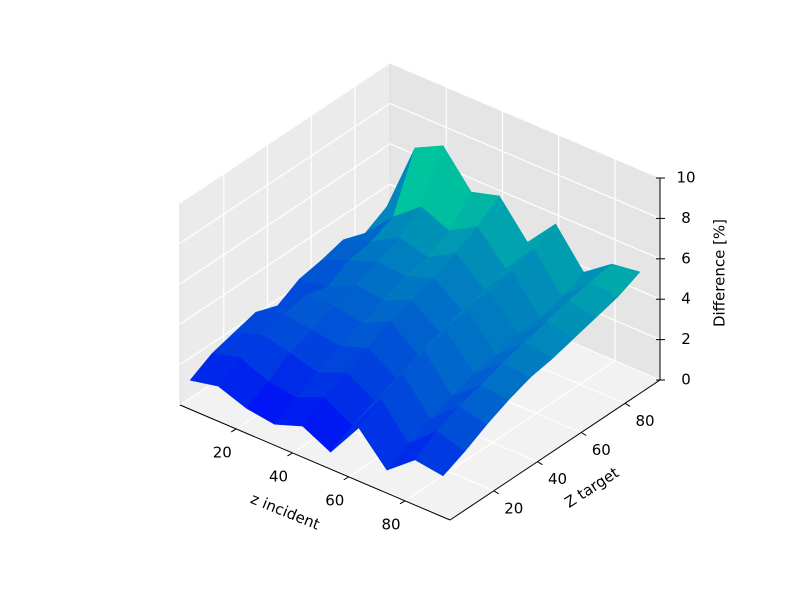 The width and height of the screenshot is (800, 600). Describe the element at coordinates (315, 462) in the screenshot. I see `x-axis-line` at that location.